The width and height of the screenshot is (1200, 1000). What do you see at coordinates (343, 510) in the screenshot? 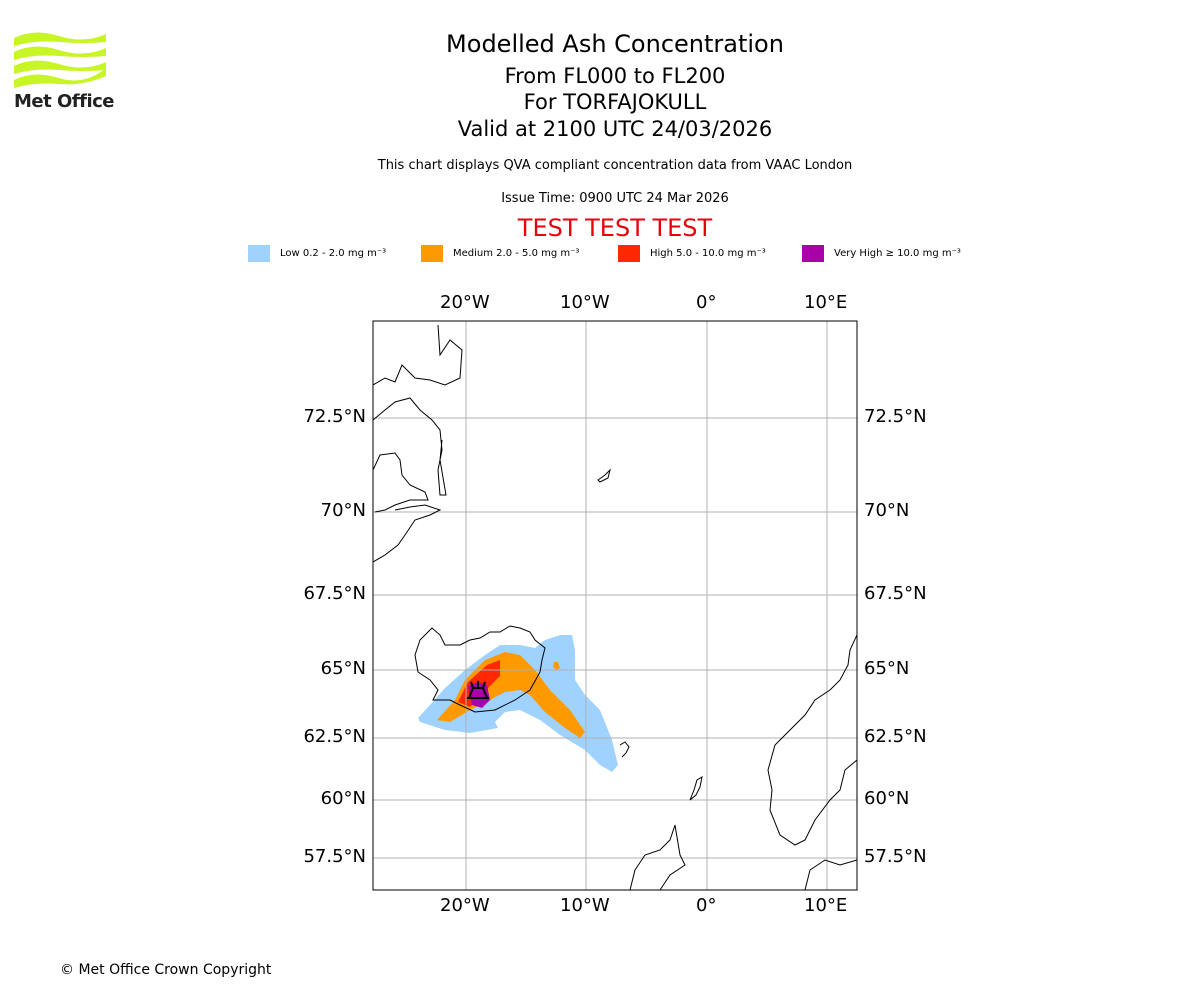
I see `lat-tick-left: 70°N` at bounding box center [343, 510].